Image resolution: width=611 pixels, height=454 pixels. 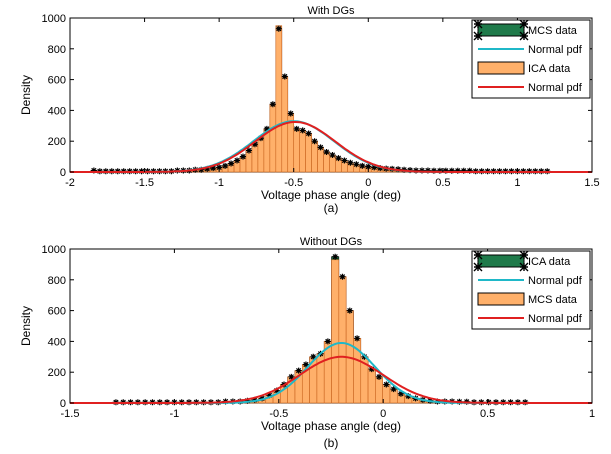 What do you see at coordinates (555, 319) in the screenshot?
I see `chart1-legend-label-3: Normal pdf` at bounding box center [555, 319].